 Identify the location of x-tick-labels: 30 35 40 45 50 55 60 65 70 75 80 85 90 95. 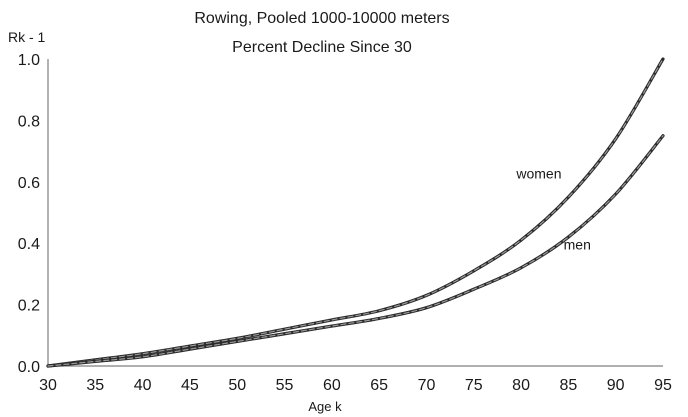
(355, 385).